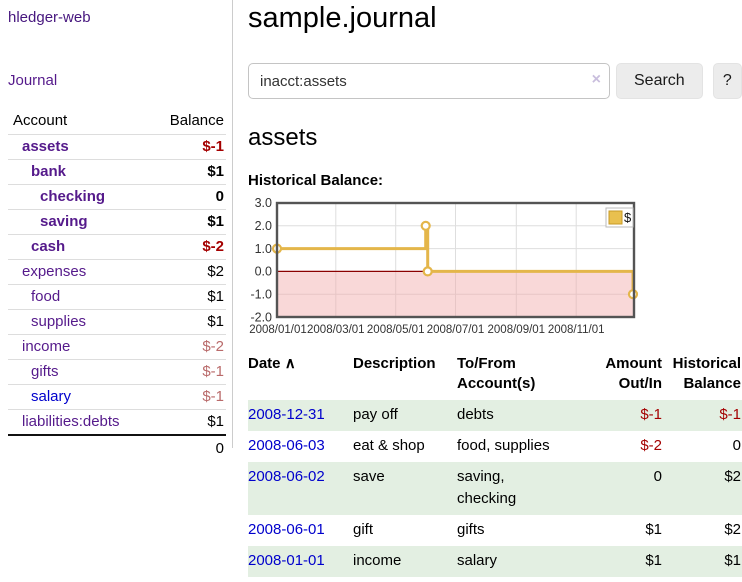 This screenshot has width=742, height=582. I want to click on transaction-description: gift, so click(363, 529).